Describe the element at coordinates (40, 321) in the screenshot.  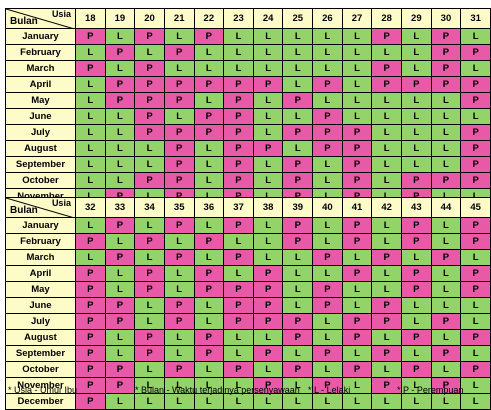
I see `month-label: July` at that location.